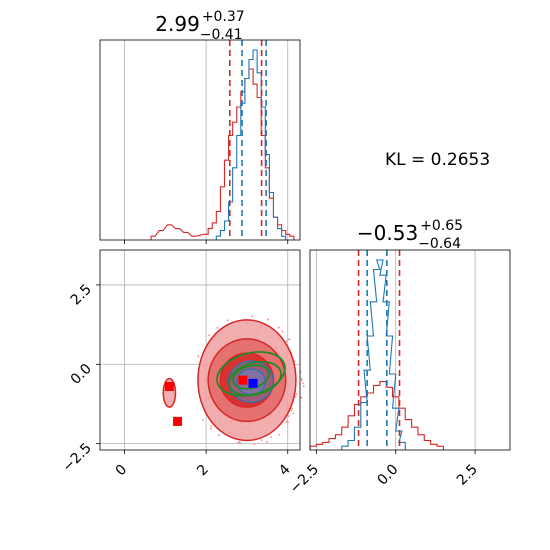 The width and height of the screenshot is (550, 550). I want to click on ticks: −2.5 0.0 2.5, so click(384, 473).